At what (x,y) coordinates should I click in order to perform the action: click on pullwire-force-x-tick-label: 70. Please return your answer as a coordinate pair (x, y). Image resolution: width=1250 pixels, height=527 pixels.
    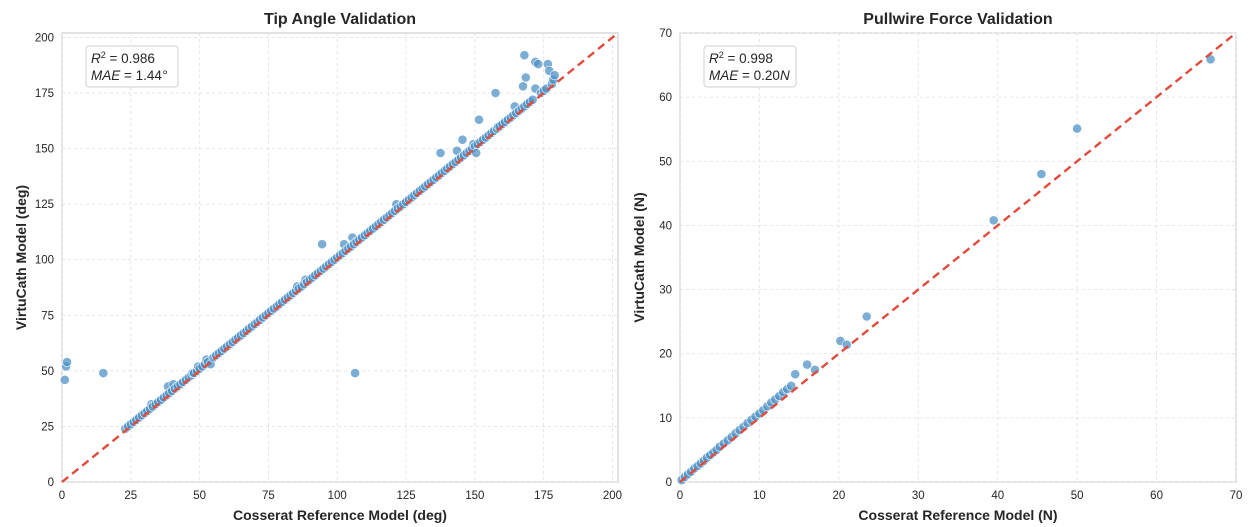
    Looking at the image, I should click on (1236, 496).